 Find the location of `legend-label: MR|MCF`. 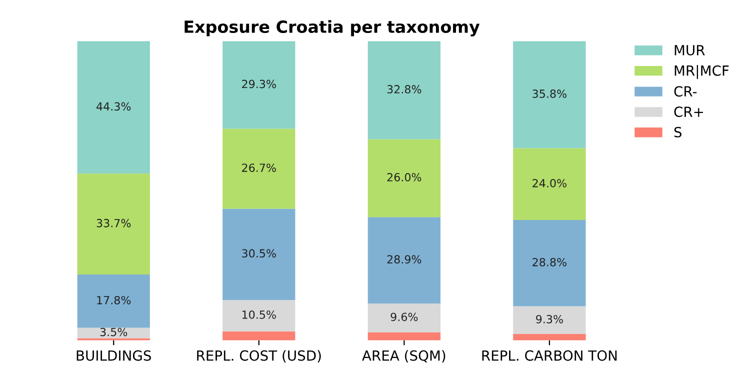

legend-label: MR|MCF is located at coordinates (701, 72).